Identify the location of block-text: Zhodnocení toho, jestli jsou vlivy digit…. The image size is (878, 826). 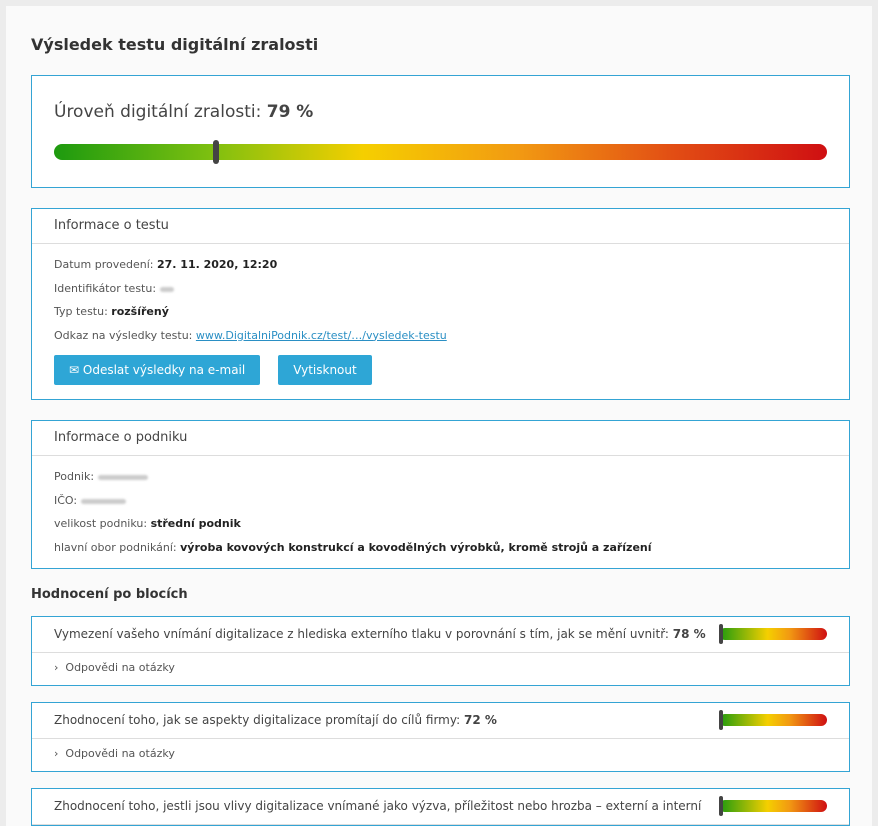
(378, 806).